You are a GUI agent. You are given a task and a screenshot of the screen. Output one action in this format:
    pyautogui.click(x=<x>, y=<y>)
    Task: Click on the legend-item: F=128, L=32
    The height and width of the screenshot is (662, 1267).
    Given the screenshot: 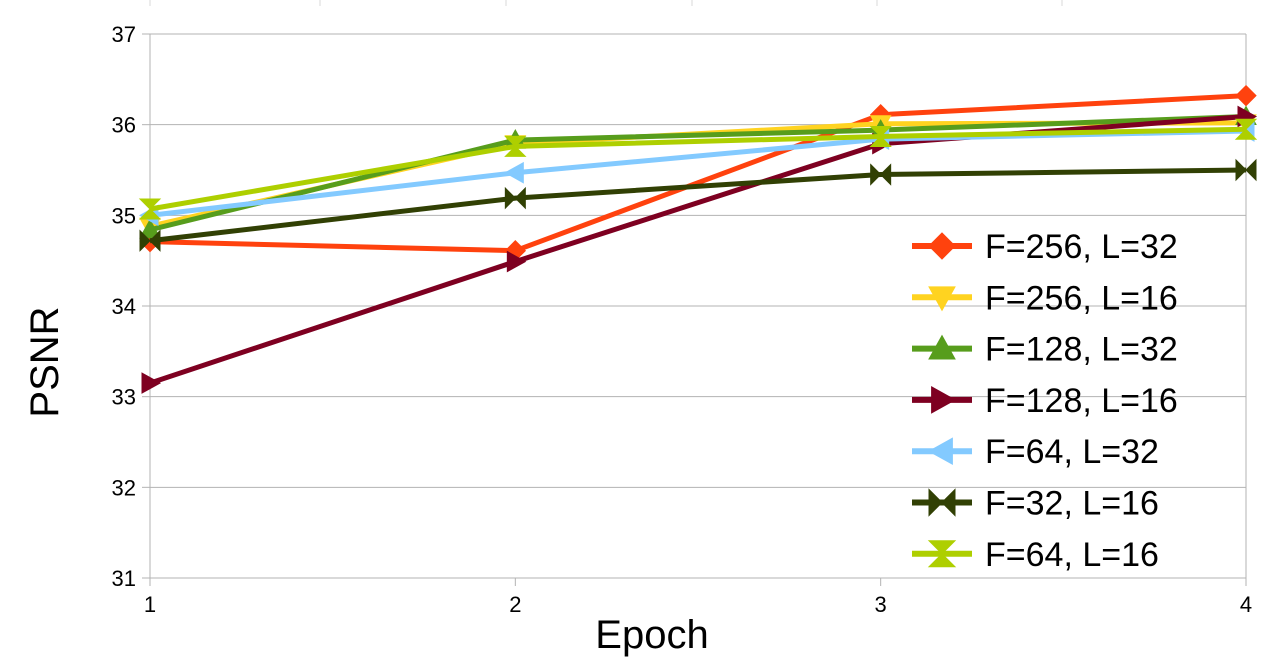 What is the action you would take?
    pyautogui.click(x=1045, y=350)
    